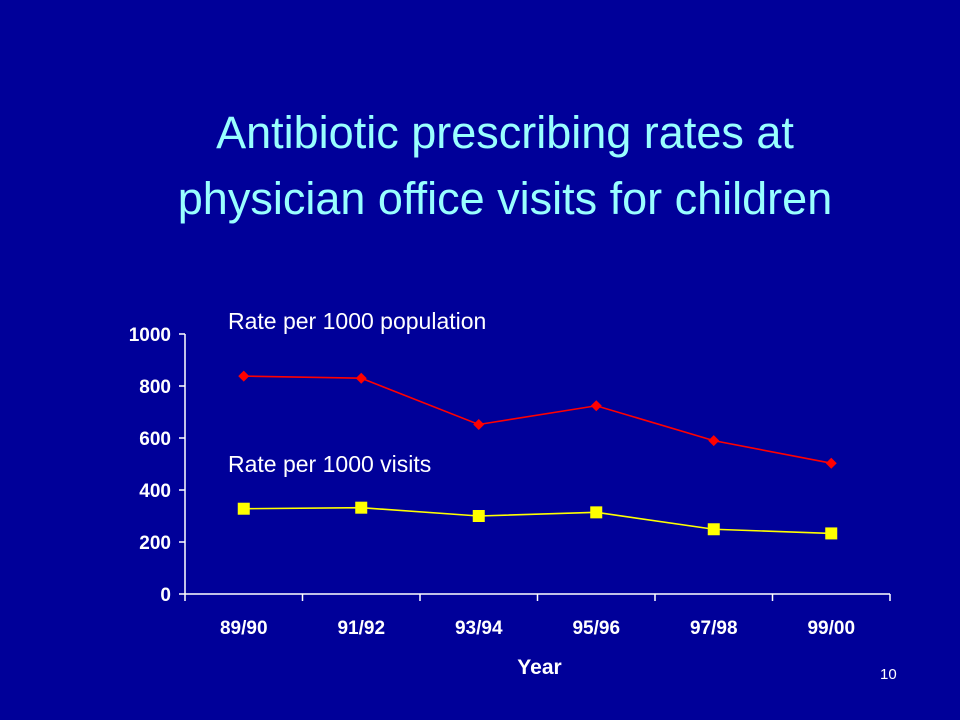  What do you see at coordinates (165, 595) in the screenshot?
I see `y-tick-label: 0` at bounding box center [165, 595].